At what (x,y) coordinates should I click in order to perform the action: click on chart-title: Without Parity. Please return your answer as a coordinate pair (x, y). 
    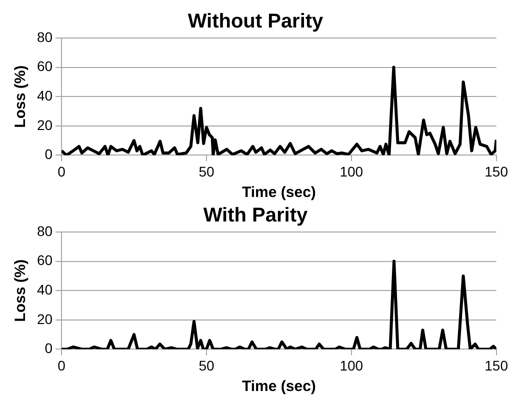
    Looking at the image, I should click on (256, 21).